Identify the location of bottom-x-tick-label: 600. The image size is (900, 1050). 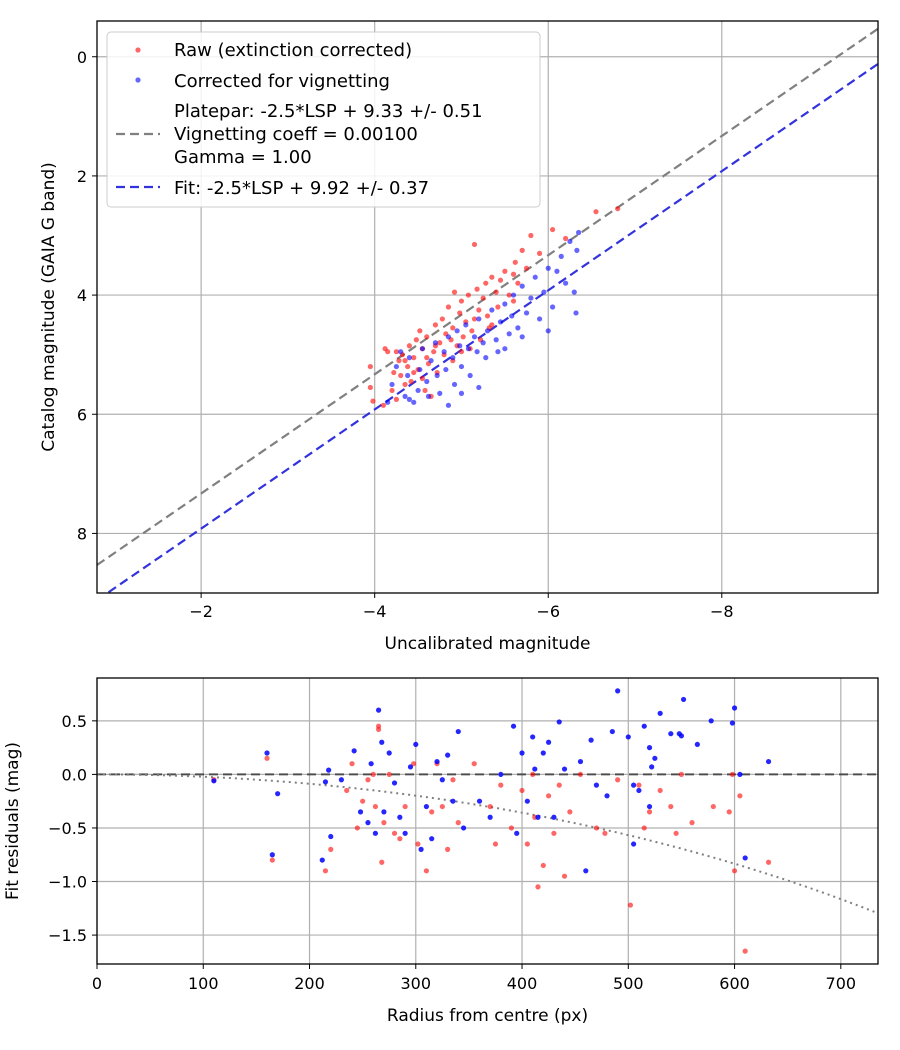
(734, 983).